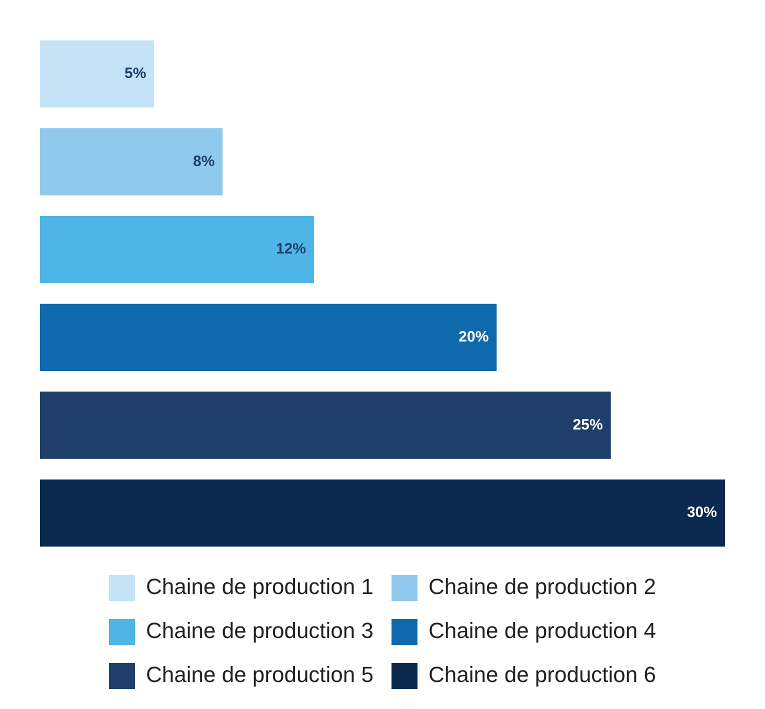 Image resolution: width=765 pixels, height=709 pixels. Describe the element at coordinates (260, 587) in the screenshot. I see `legend-label: Chaine de production 1` at that location.